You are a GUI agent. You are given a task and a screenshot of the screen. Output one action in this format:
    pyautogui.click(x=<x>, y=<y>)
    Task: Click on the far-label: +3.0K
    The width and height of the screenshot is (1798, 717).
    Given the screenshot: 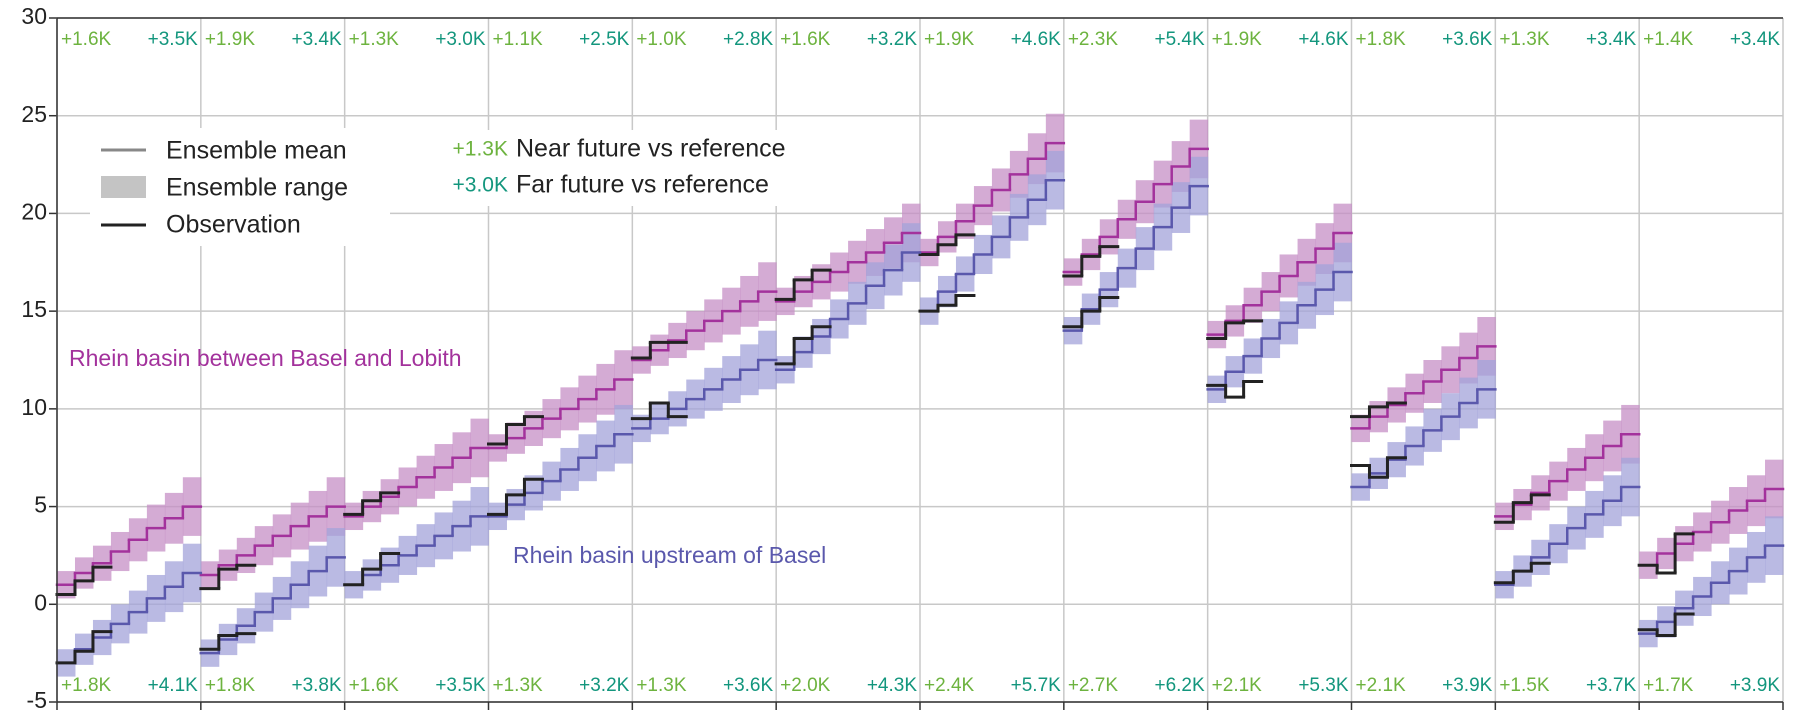 What is the action you would take?
    pyautogui.click(x=460, y=39)
    